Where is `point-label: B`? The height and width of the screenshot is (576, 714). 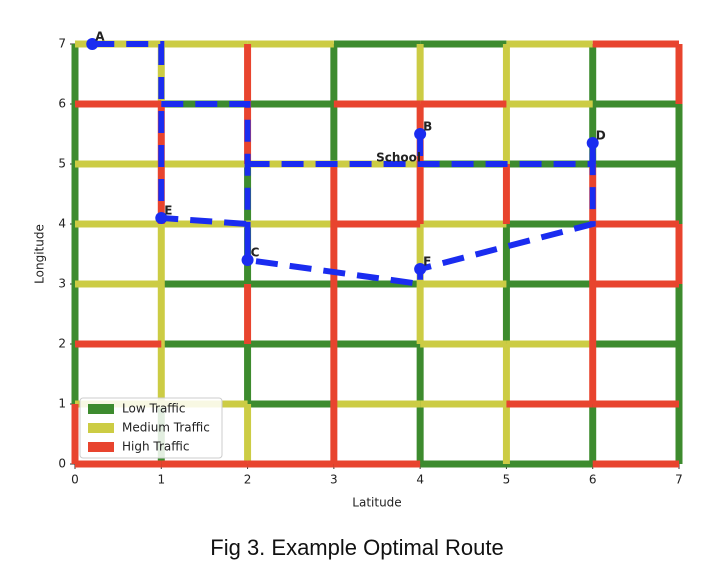
point-label: B is located at coordinates (427, 127).